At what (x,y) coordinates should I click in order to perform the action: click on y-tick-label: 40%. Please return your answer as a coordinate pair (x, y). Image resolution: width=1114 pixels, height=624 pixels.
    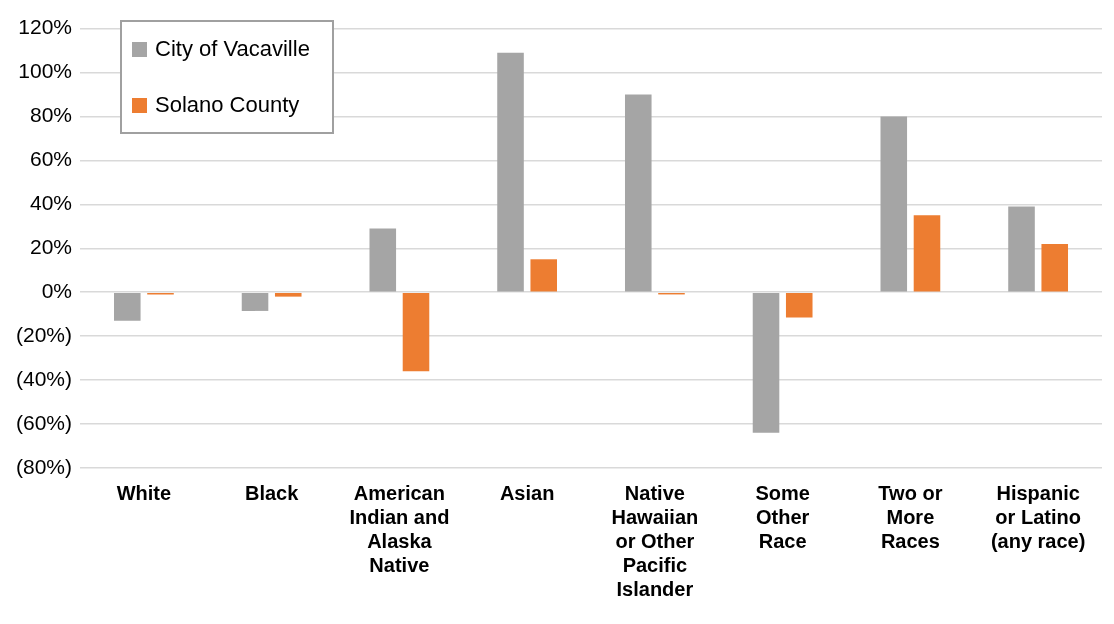
    Looking at the image, I should click on (51, 203).